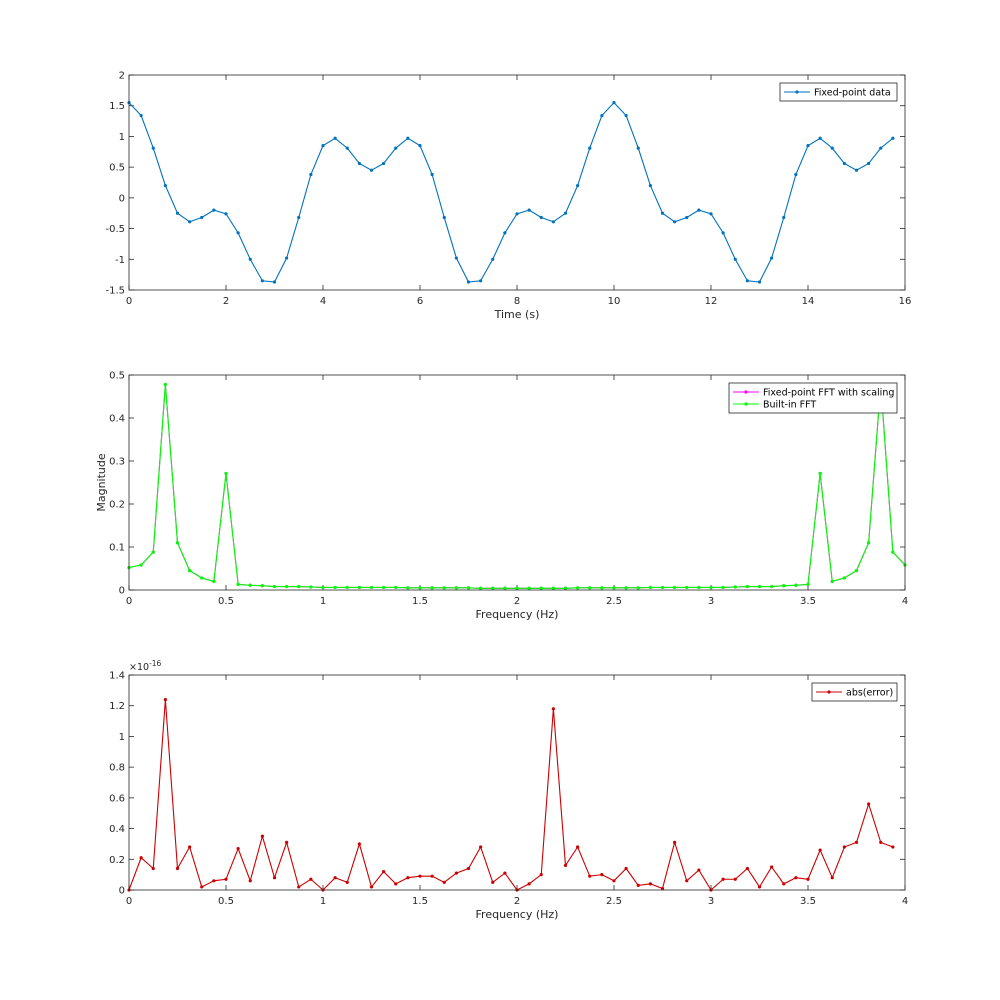  Describe the element at coordinates (129, 301) in the screenshot. I see `x-tick-label: 0` at that location.